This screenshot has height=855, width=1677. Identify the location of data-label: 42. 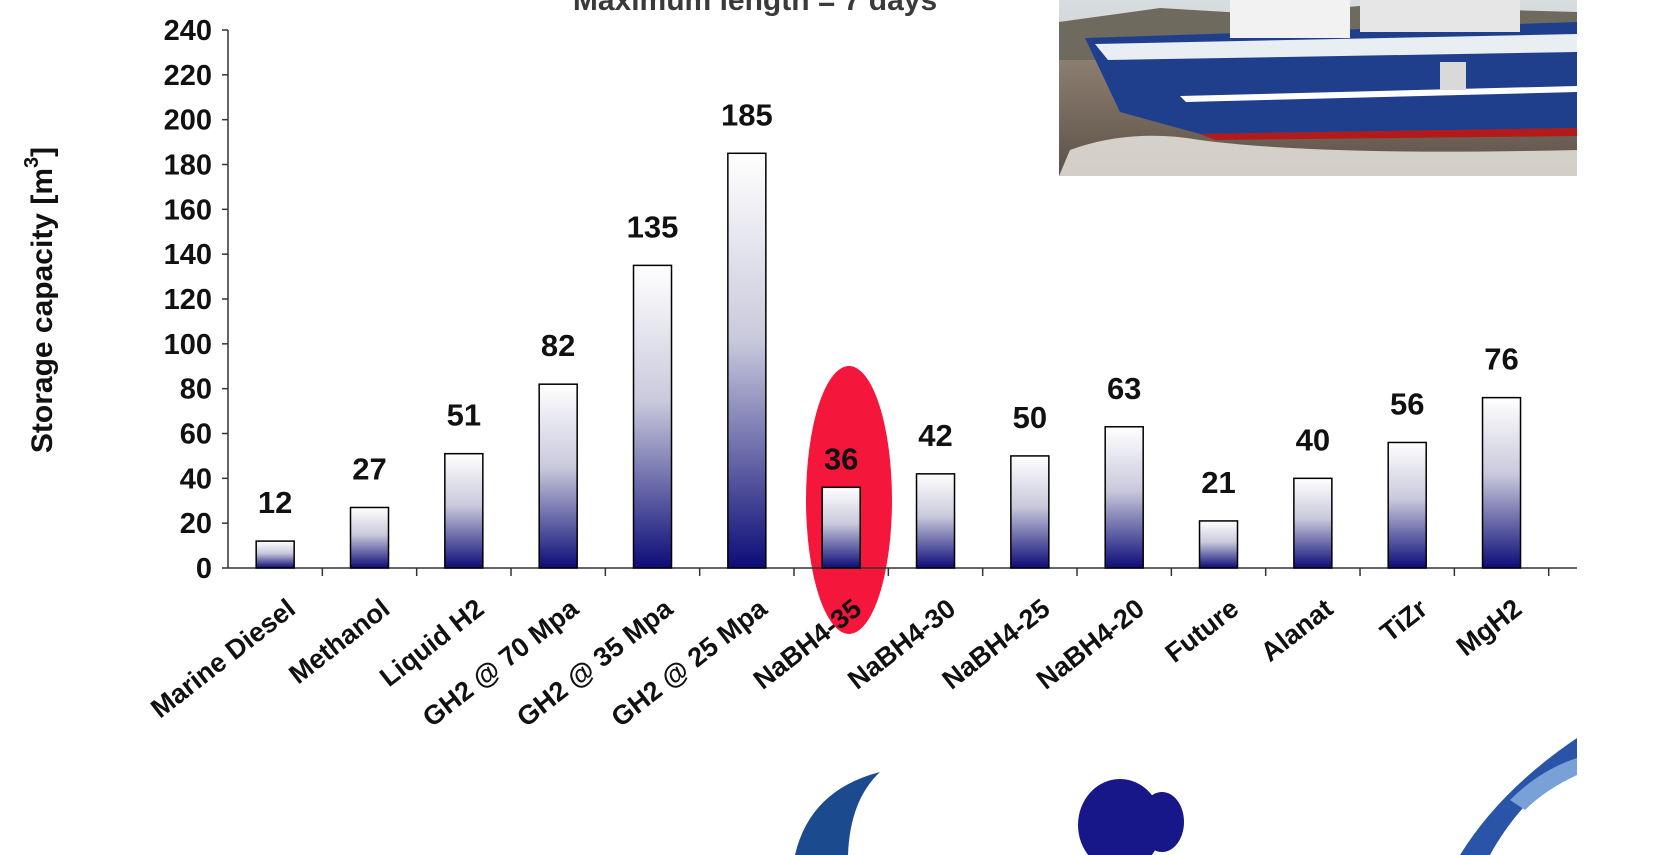
(935, 435).